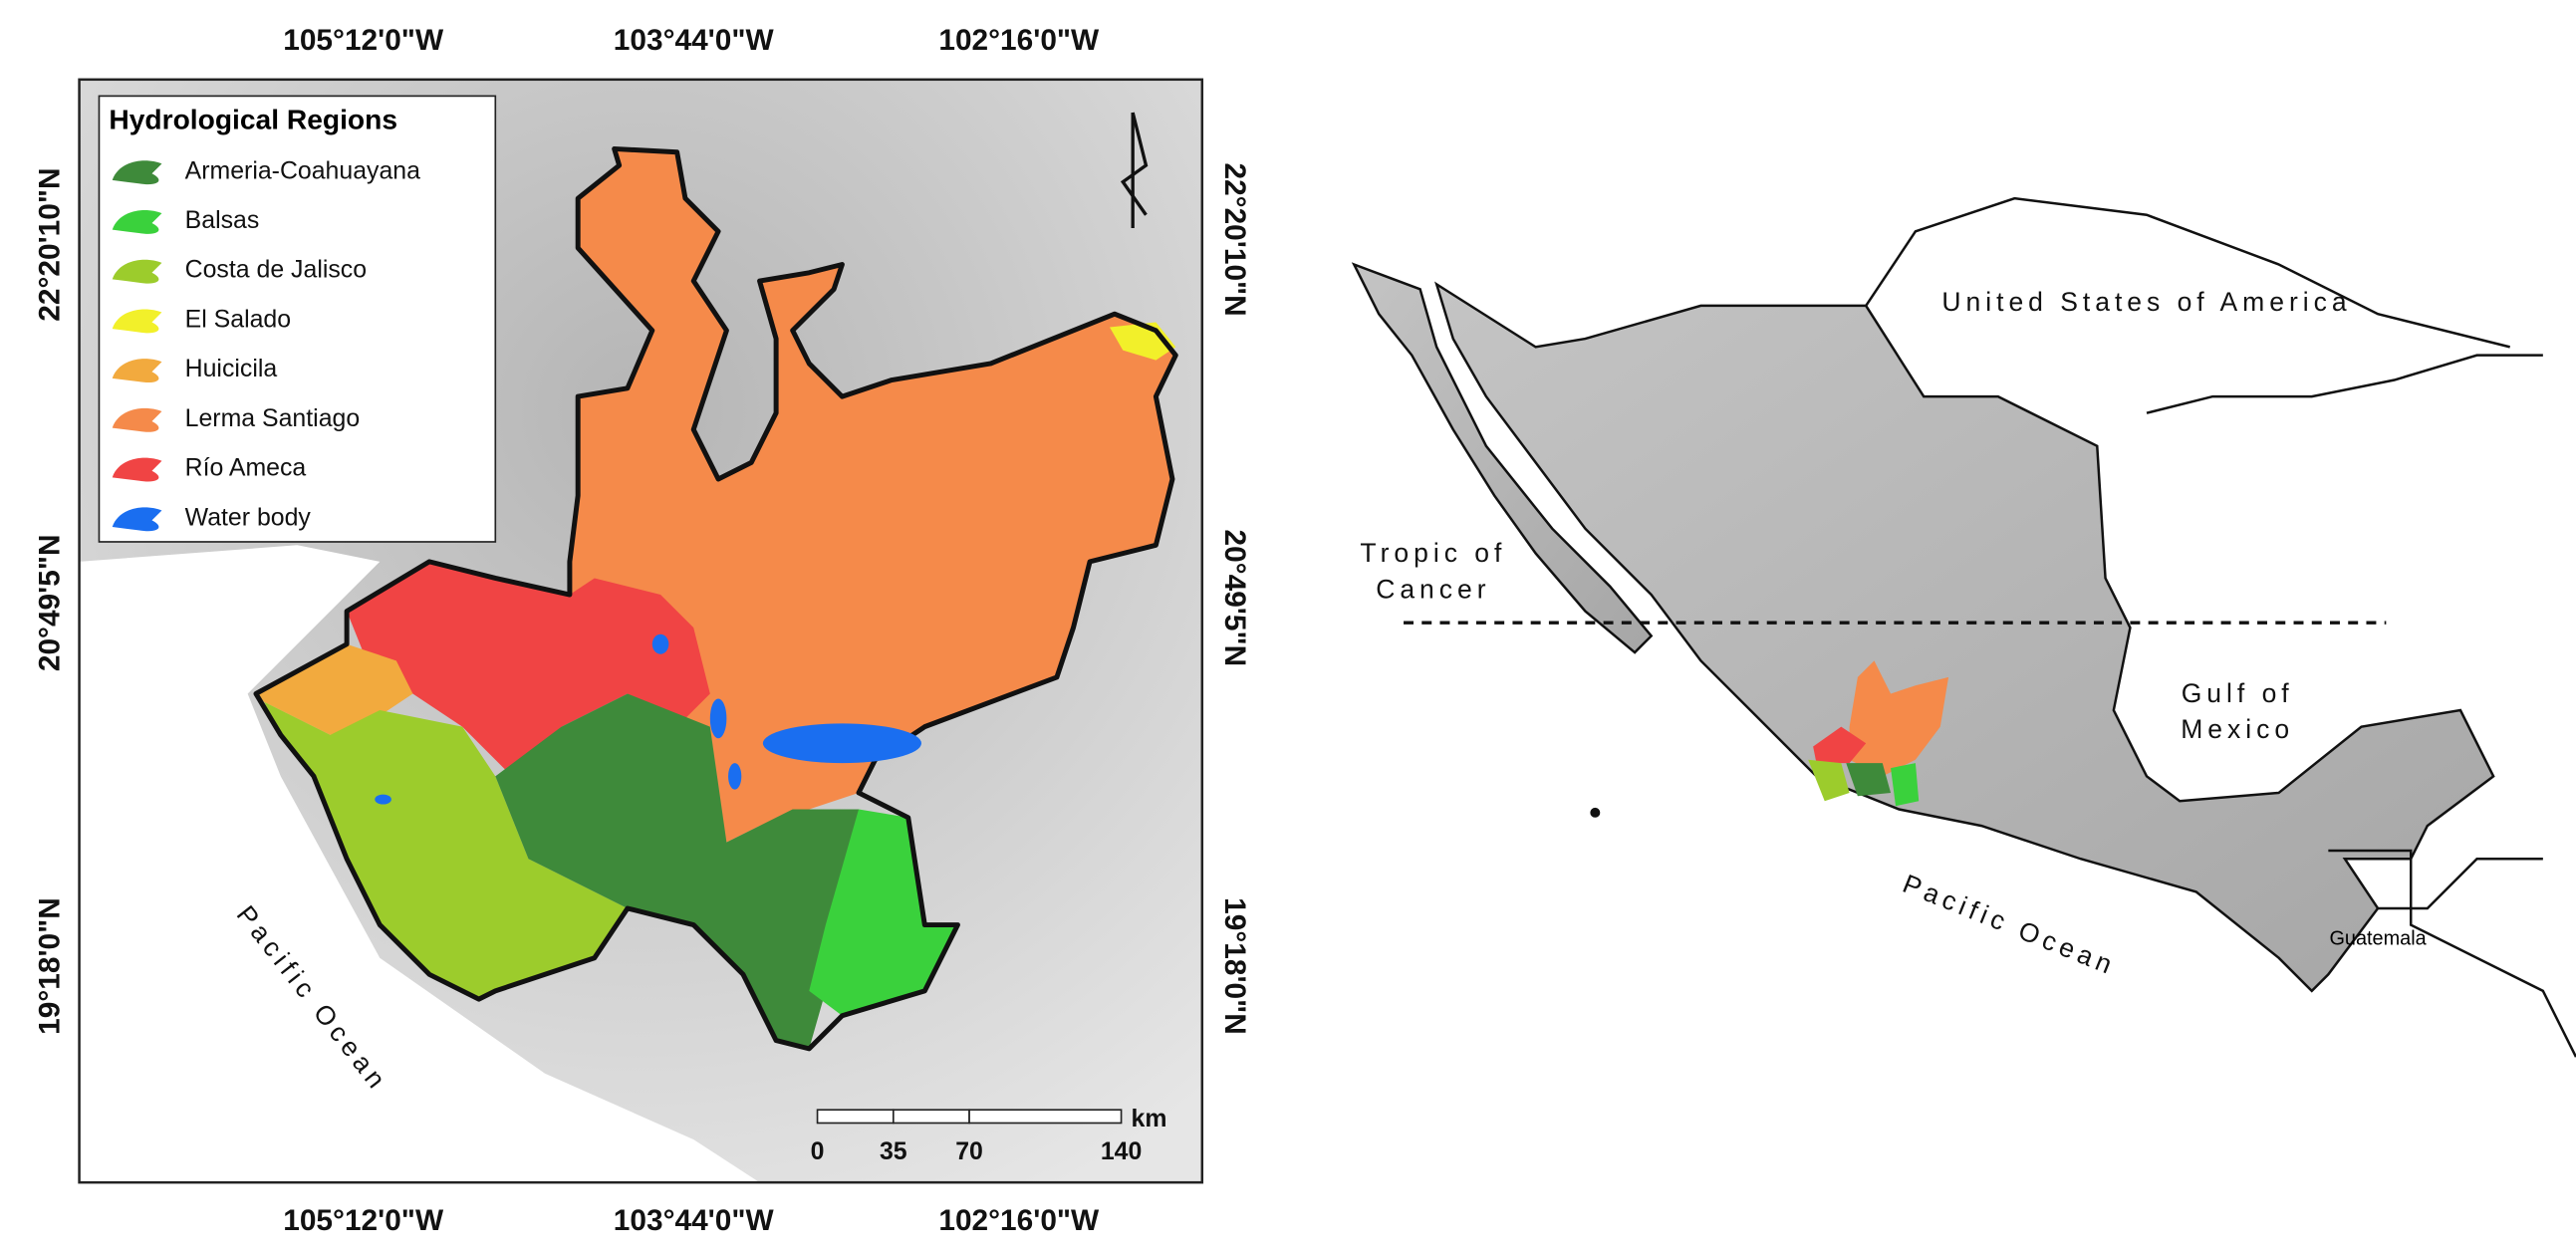  Describe the element at coordinates (276, 270) in the screenshot. I see `legend-label: Costa de Jalisco` at that location.